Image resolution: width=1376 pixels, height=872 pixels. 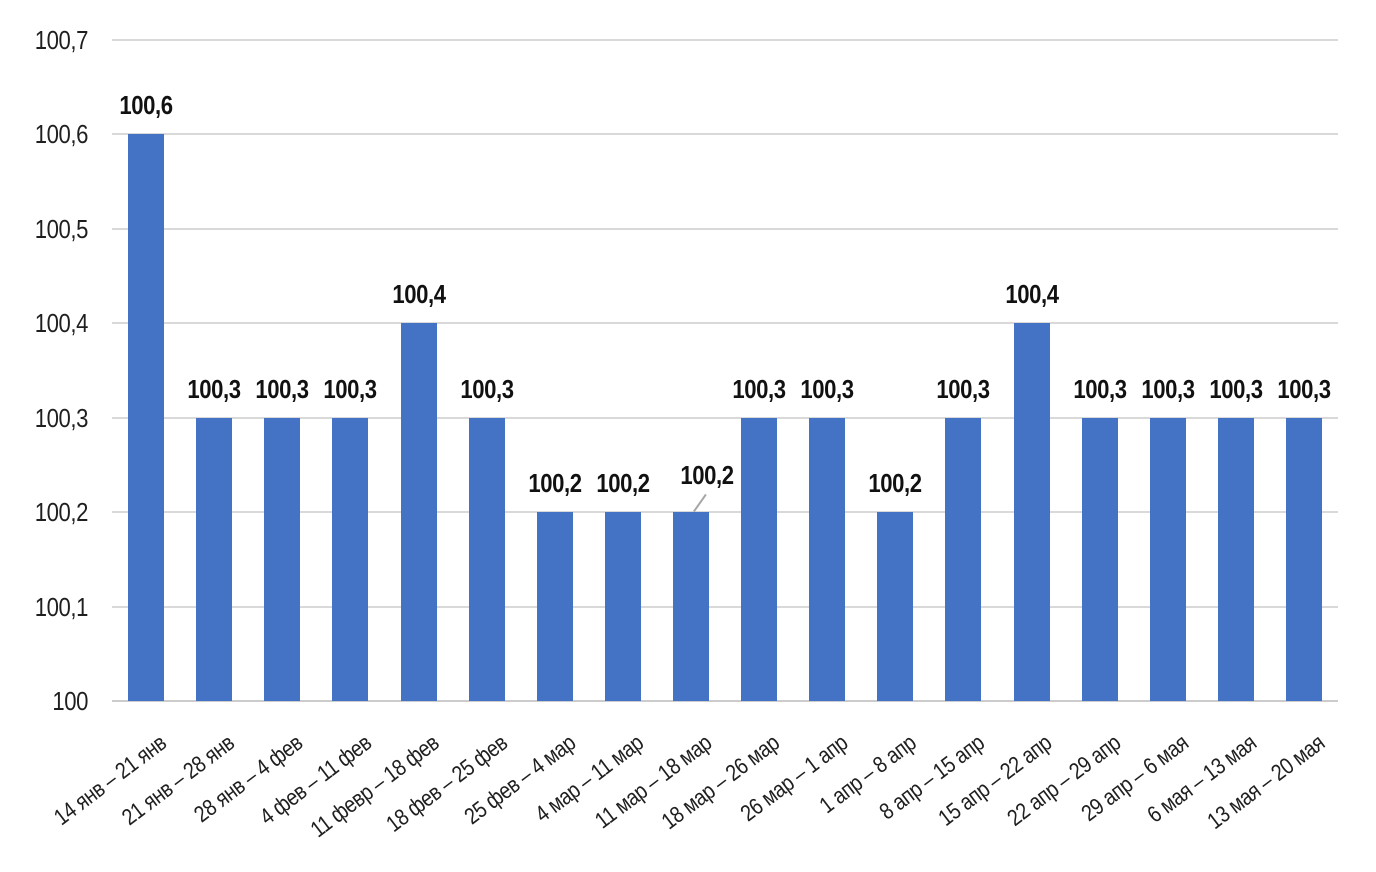 I want to click on bar-6 мая – 13 мая, so click(x=1235, y=559).